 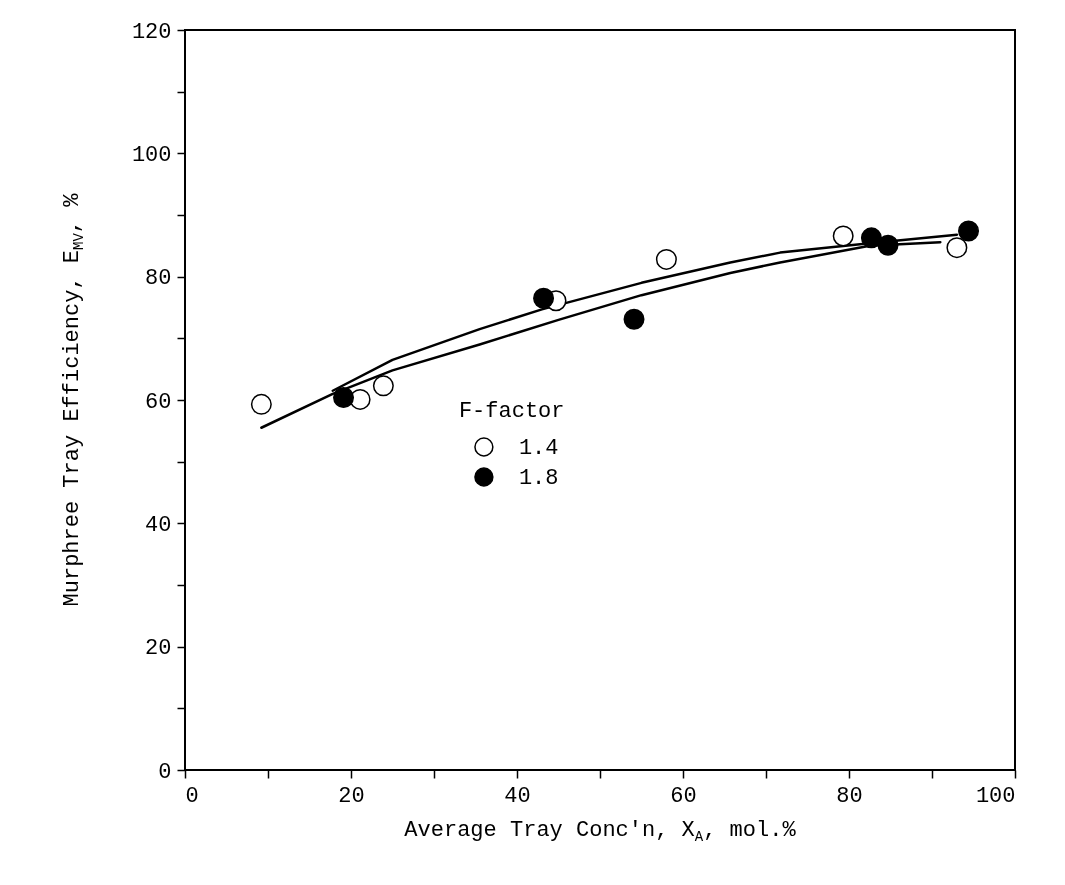 I want to click on legend-label: 1.4, so click(x=538, y=448).